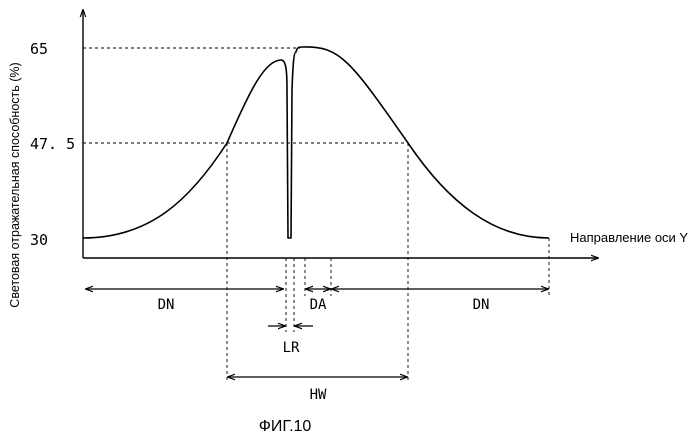 The height and width of the screenshot is (438, 699). What do you see at coordinates (15, 184) in the screenshot?
I see `y-axis-title: Световая отражательная способность (%)` at bounding box center [15, 184].